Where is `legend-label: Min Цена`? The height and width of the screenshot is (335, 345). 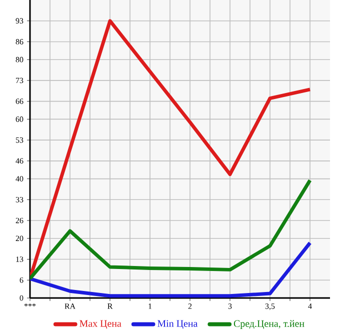
legend-label: Min Цена is located at coordinates (178, 324).